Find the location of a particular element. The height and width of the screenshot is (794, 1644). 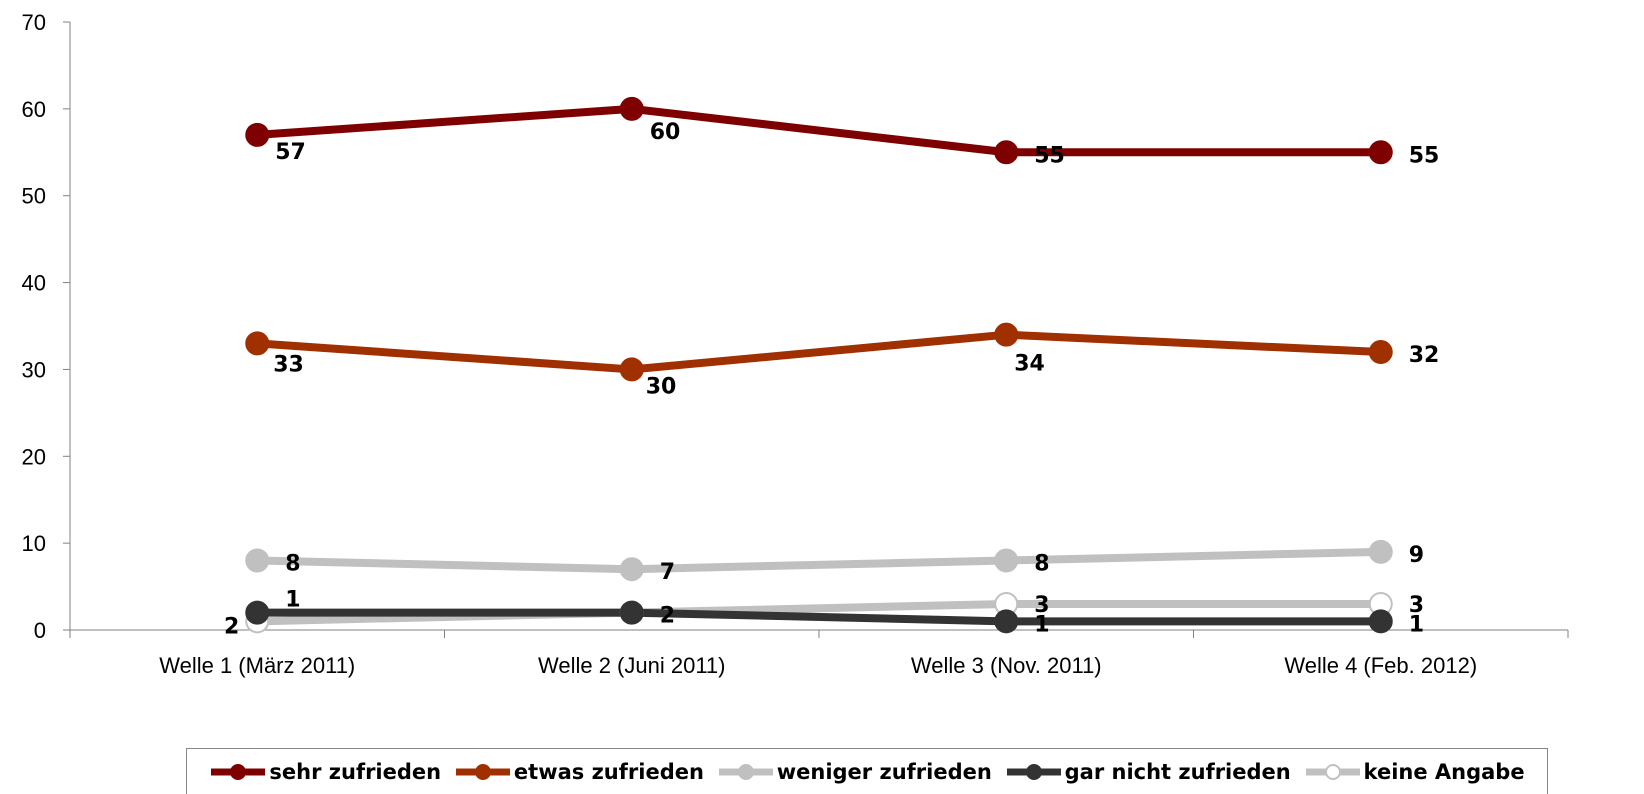

legend-label: etwas zufrieden is located at coordinates (608, 771).